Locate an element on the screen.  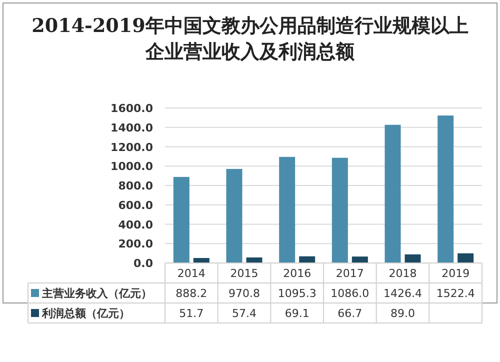
x-tick-label: 2017 is located at coordinates (350, 273).